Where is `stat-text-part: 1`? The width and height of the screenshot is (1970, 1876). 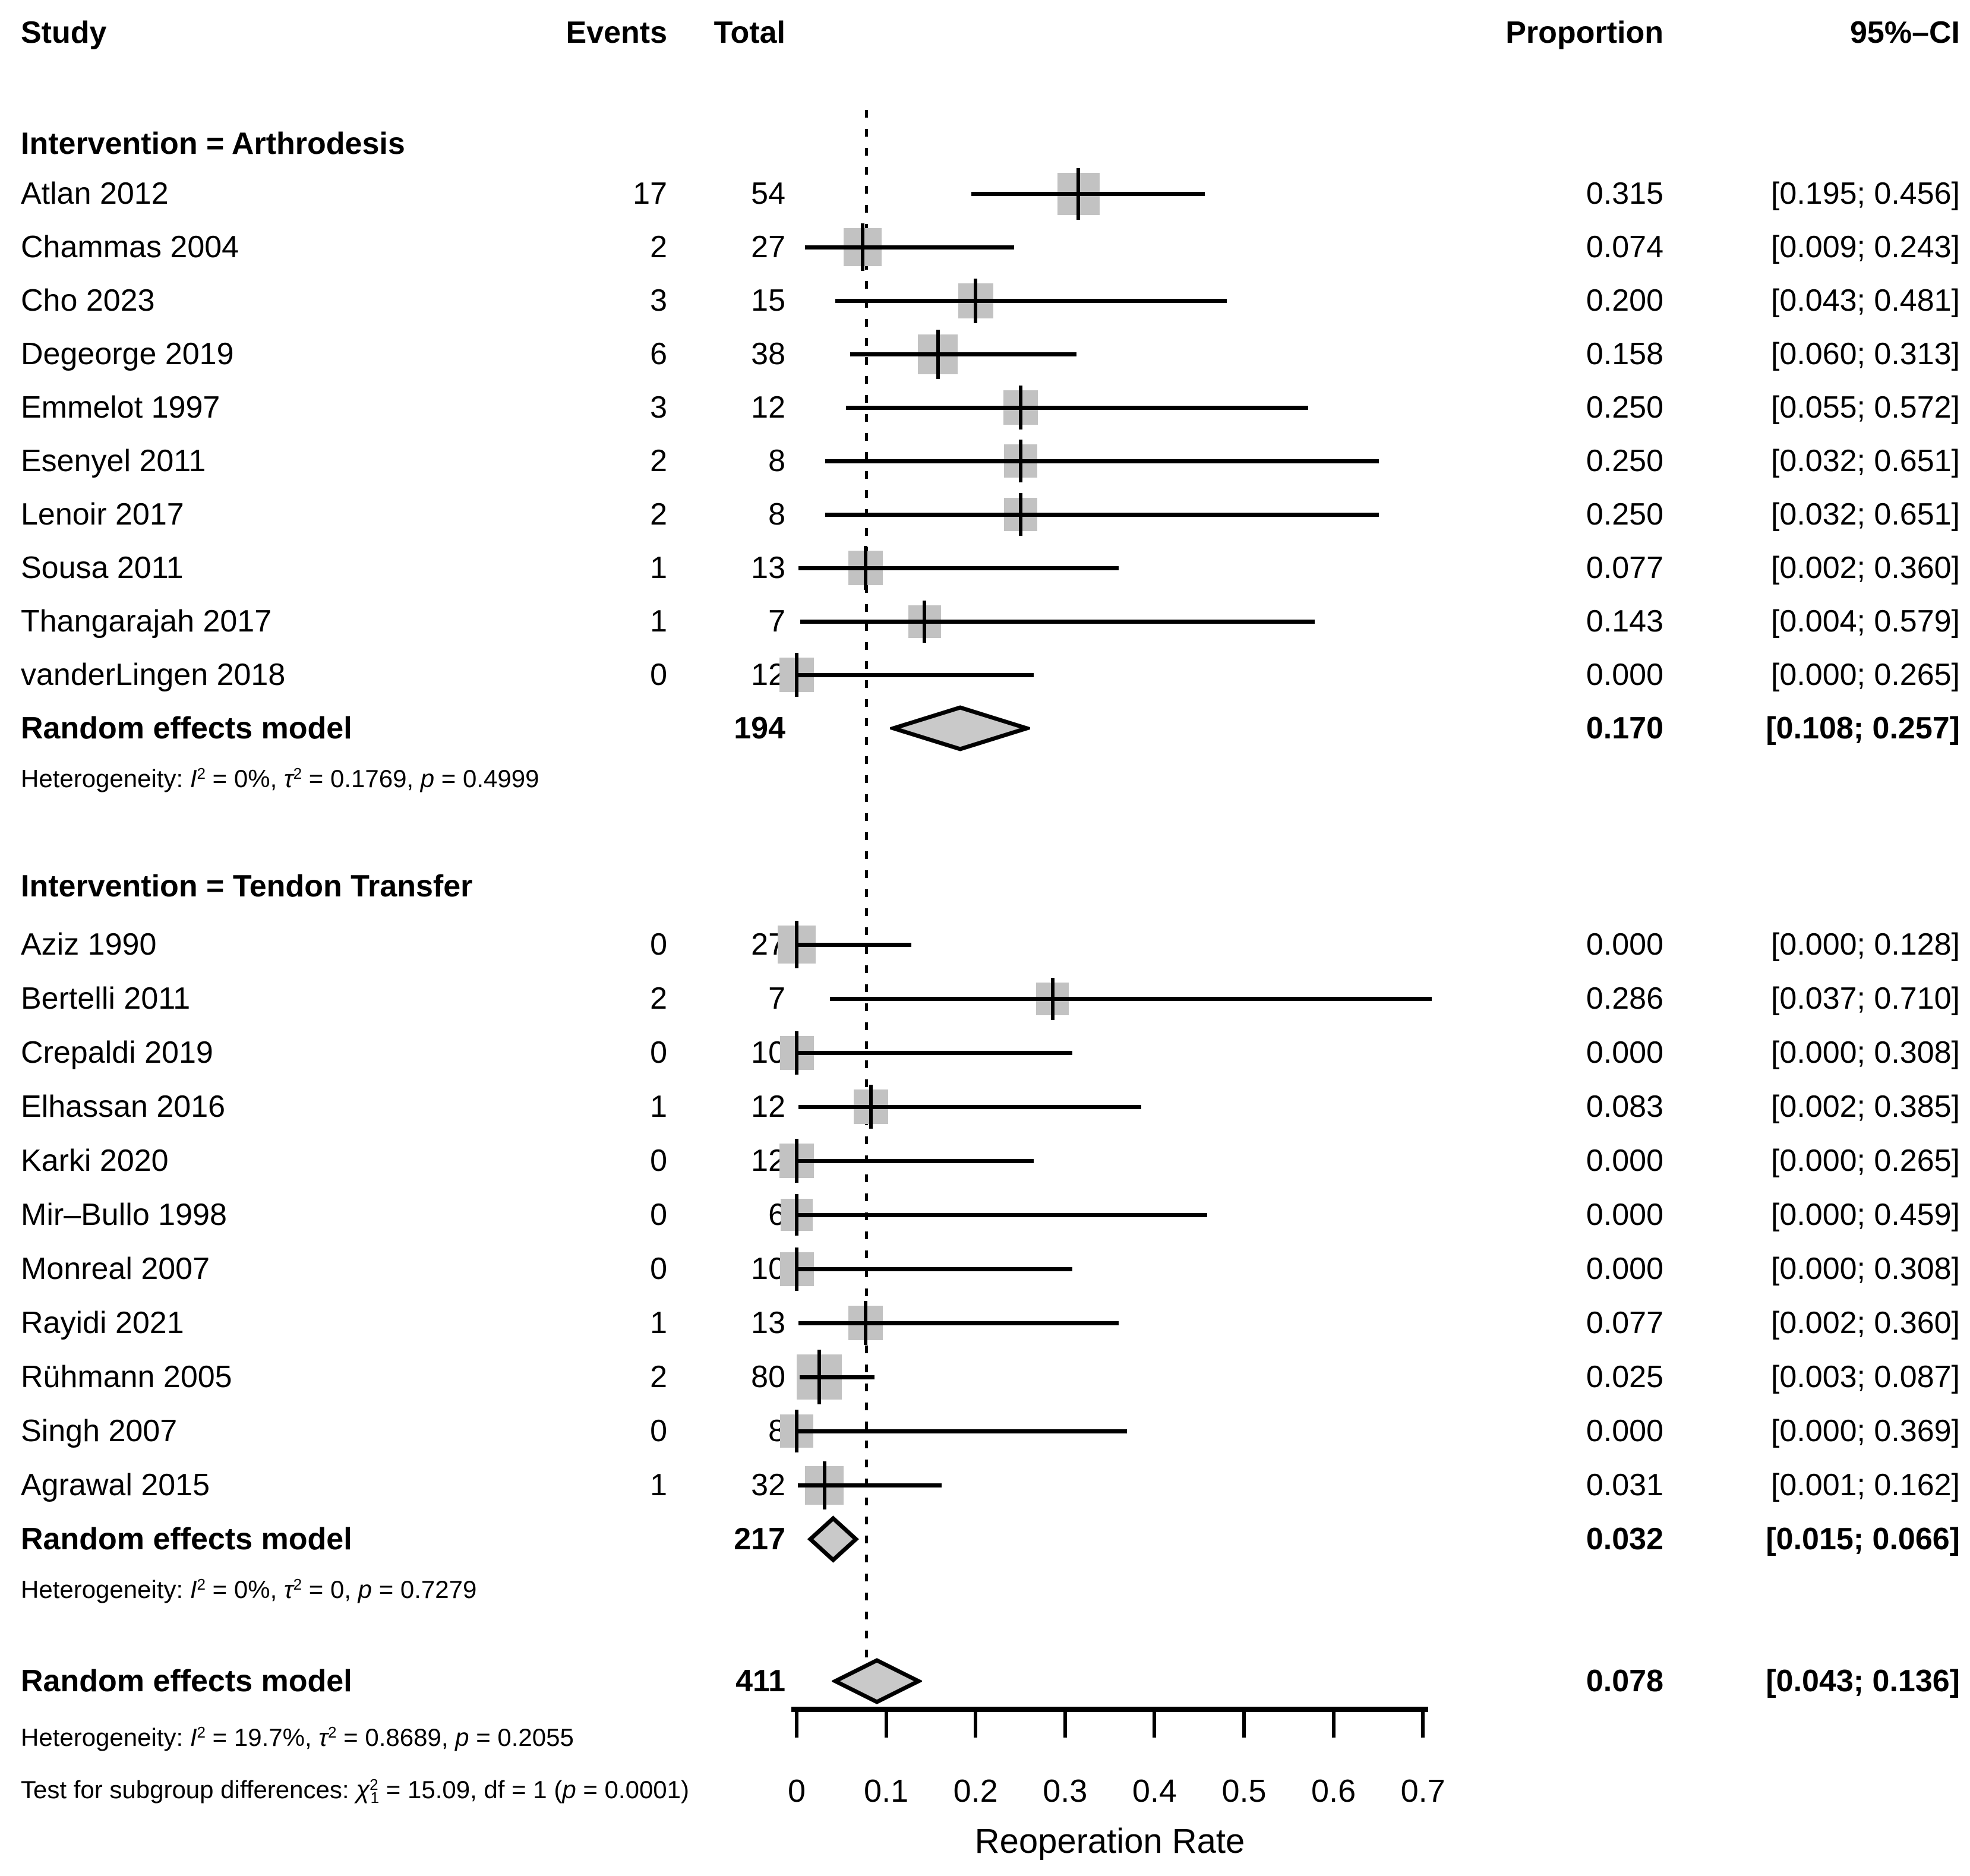 stat-text-part: 1 is located at coordinates (375, 1797).